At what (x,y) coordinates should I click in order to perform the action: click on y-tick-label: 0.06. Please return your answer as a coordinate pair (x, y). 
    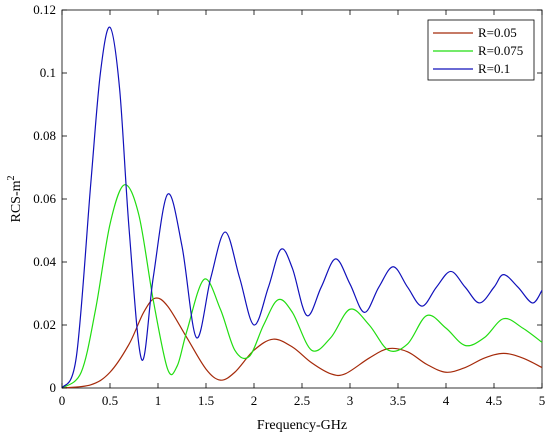
    Looking at the image, I should click on (44, 198).